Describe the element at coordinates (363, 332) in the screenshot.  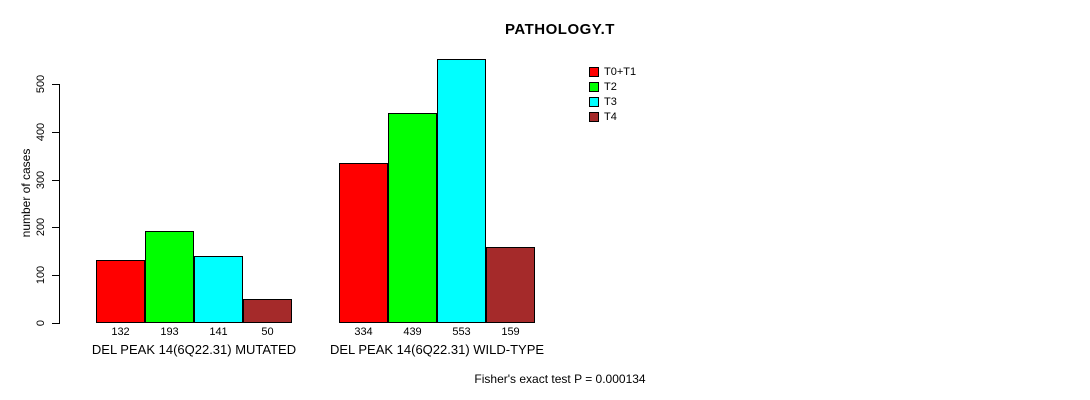
I see `bar-value-label: 334` at that location.